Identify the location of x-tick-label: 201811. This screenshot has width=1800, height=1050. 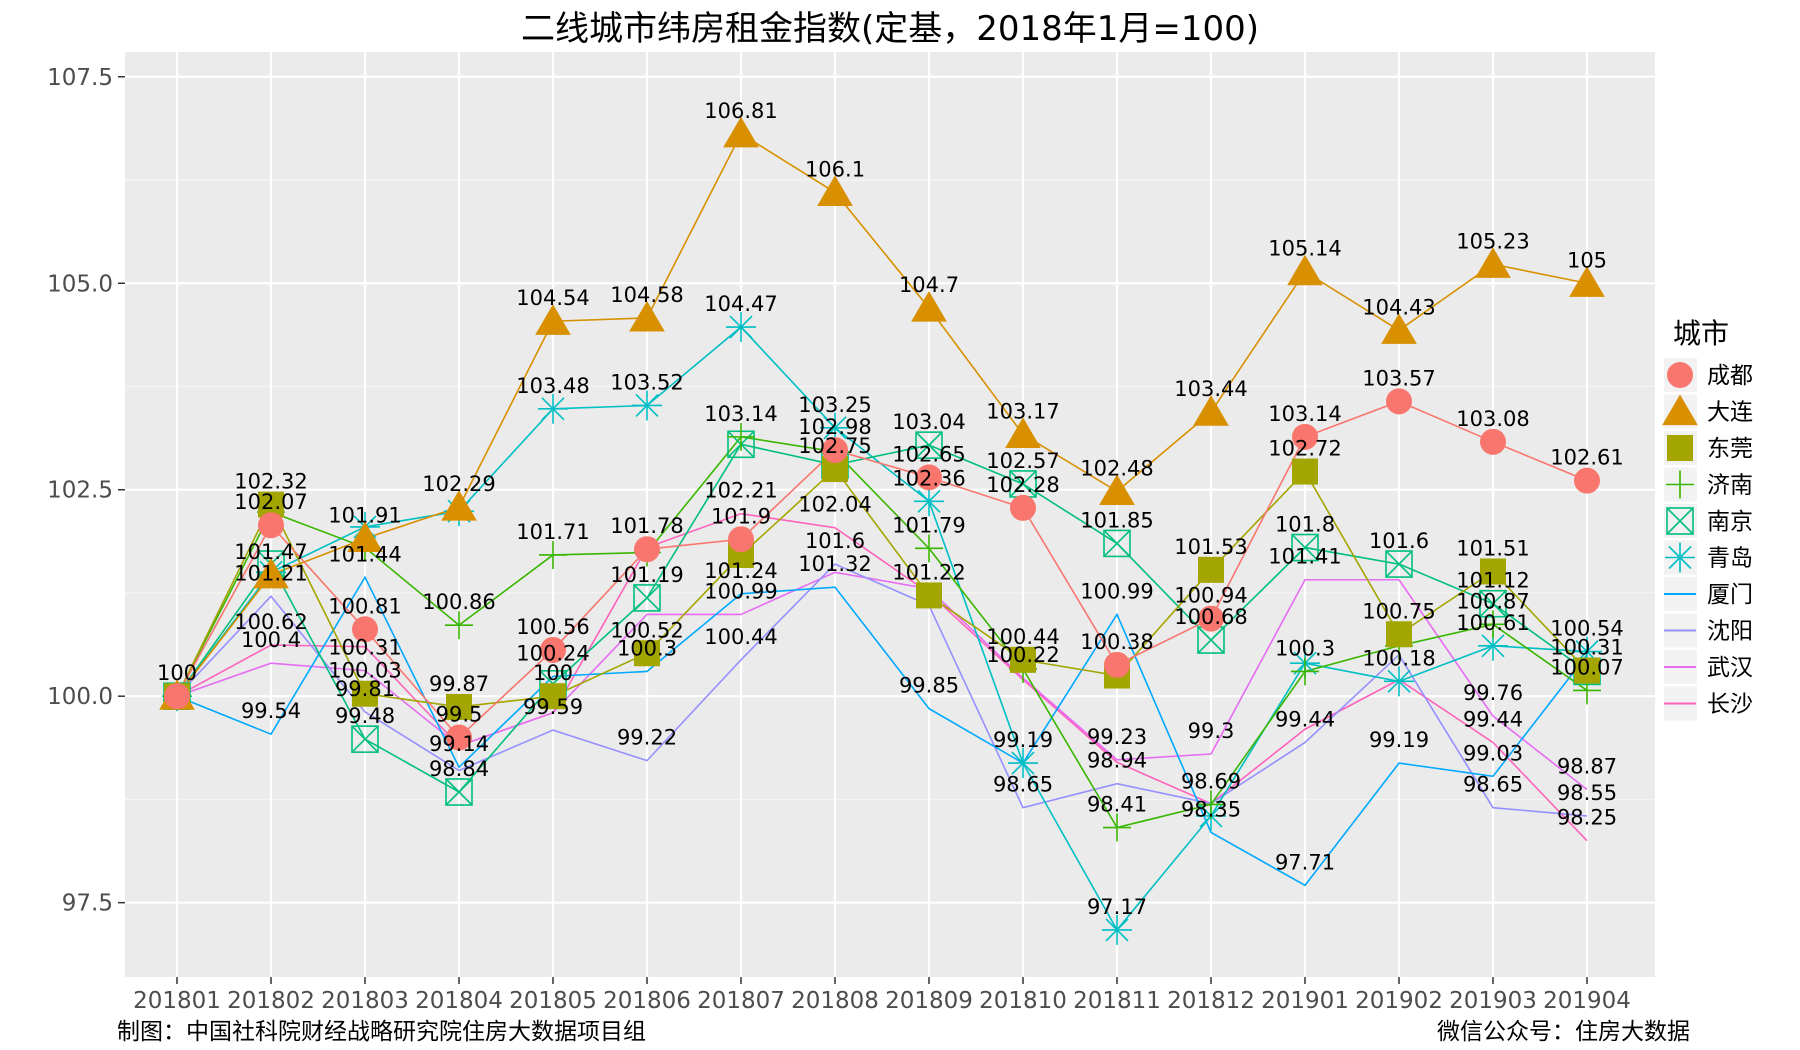
(1117, 1001).